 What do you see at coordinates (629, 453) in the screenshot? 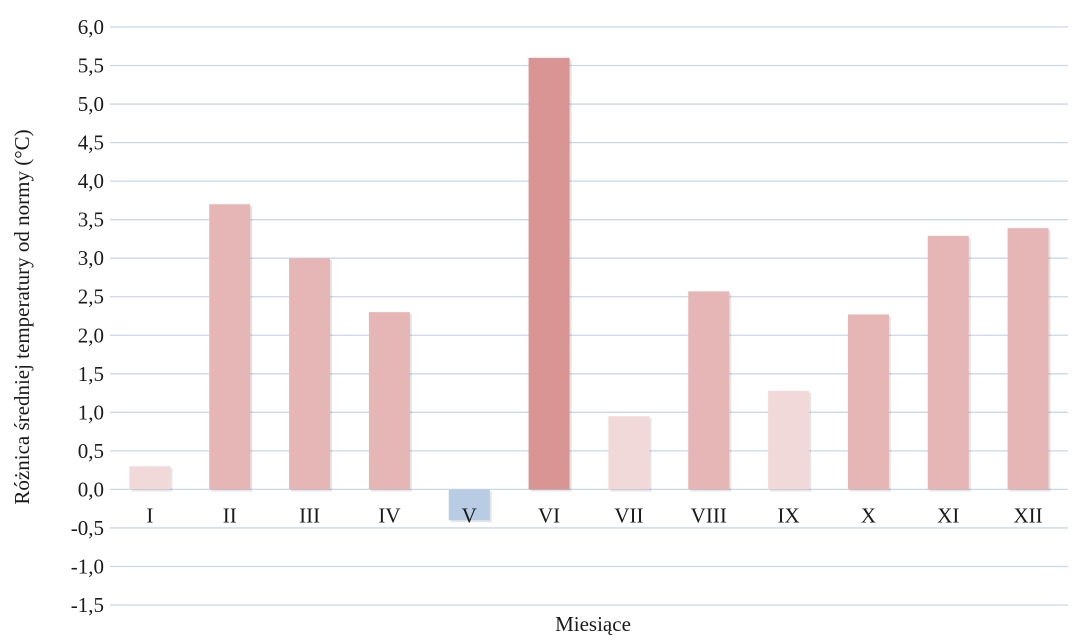
I see `bar-VII` at bounding box center [629, 453].